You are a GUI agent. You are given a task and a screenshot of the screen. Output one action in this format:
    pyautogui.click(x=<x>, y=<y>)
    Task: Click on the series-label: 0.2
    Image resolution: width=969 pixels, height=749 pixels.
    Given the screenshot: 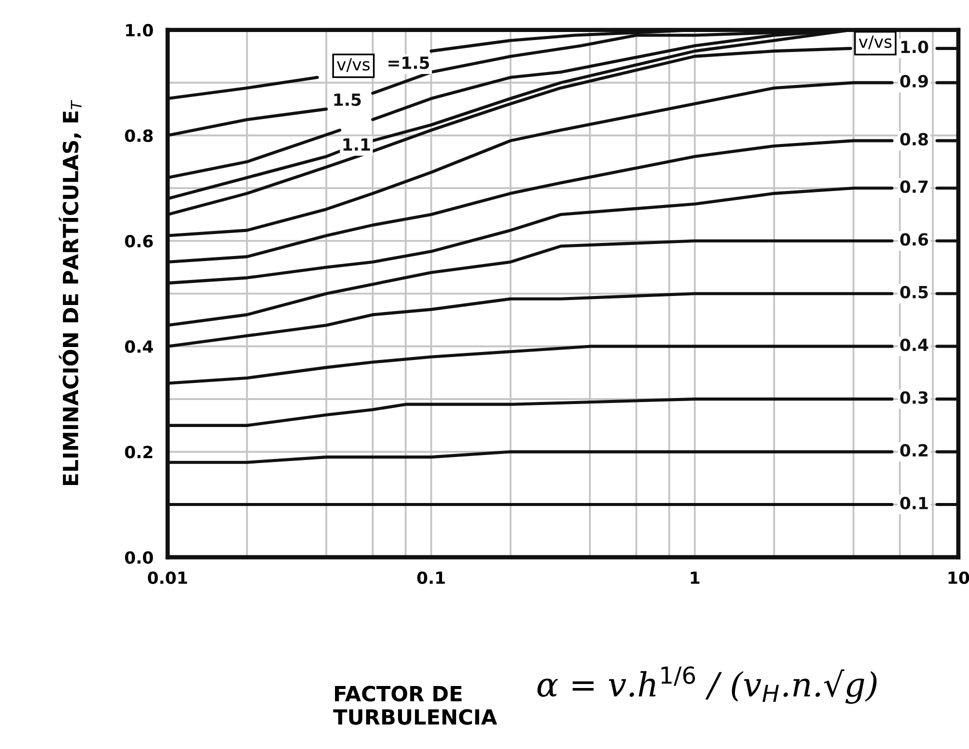 What is the action you would take?
    pyautogui.click(x=914, y=450)
    